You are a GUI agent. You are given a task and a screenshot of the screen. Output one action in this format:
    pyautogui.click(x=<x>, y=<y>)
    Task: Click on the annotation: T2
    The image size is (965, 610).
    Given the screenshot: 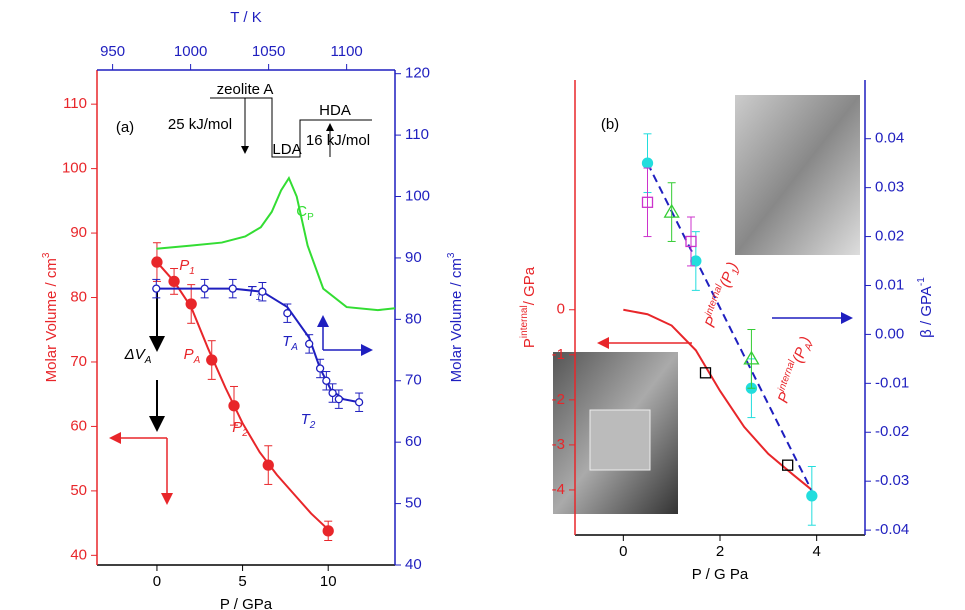 What is the action you would take?
    pyautogui.click(x=308, y=421)
    